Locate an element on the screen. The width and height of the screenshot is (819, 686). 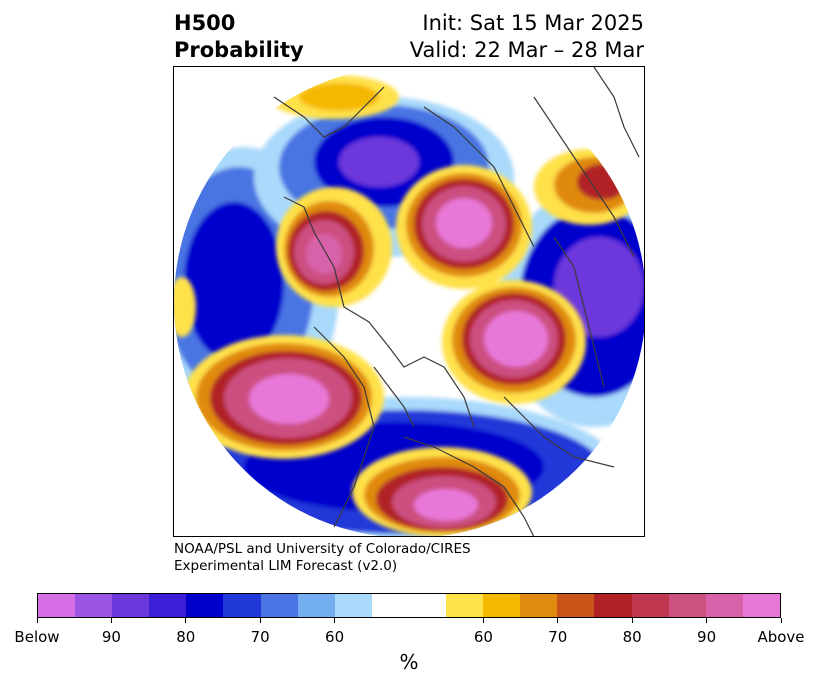
credit-line-2: Experimental LIM Forecast (v2.0) is located at coordinates (286, 566).